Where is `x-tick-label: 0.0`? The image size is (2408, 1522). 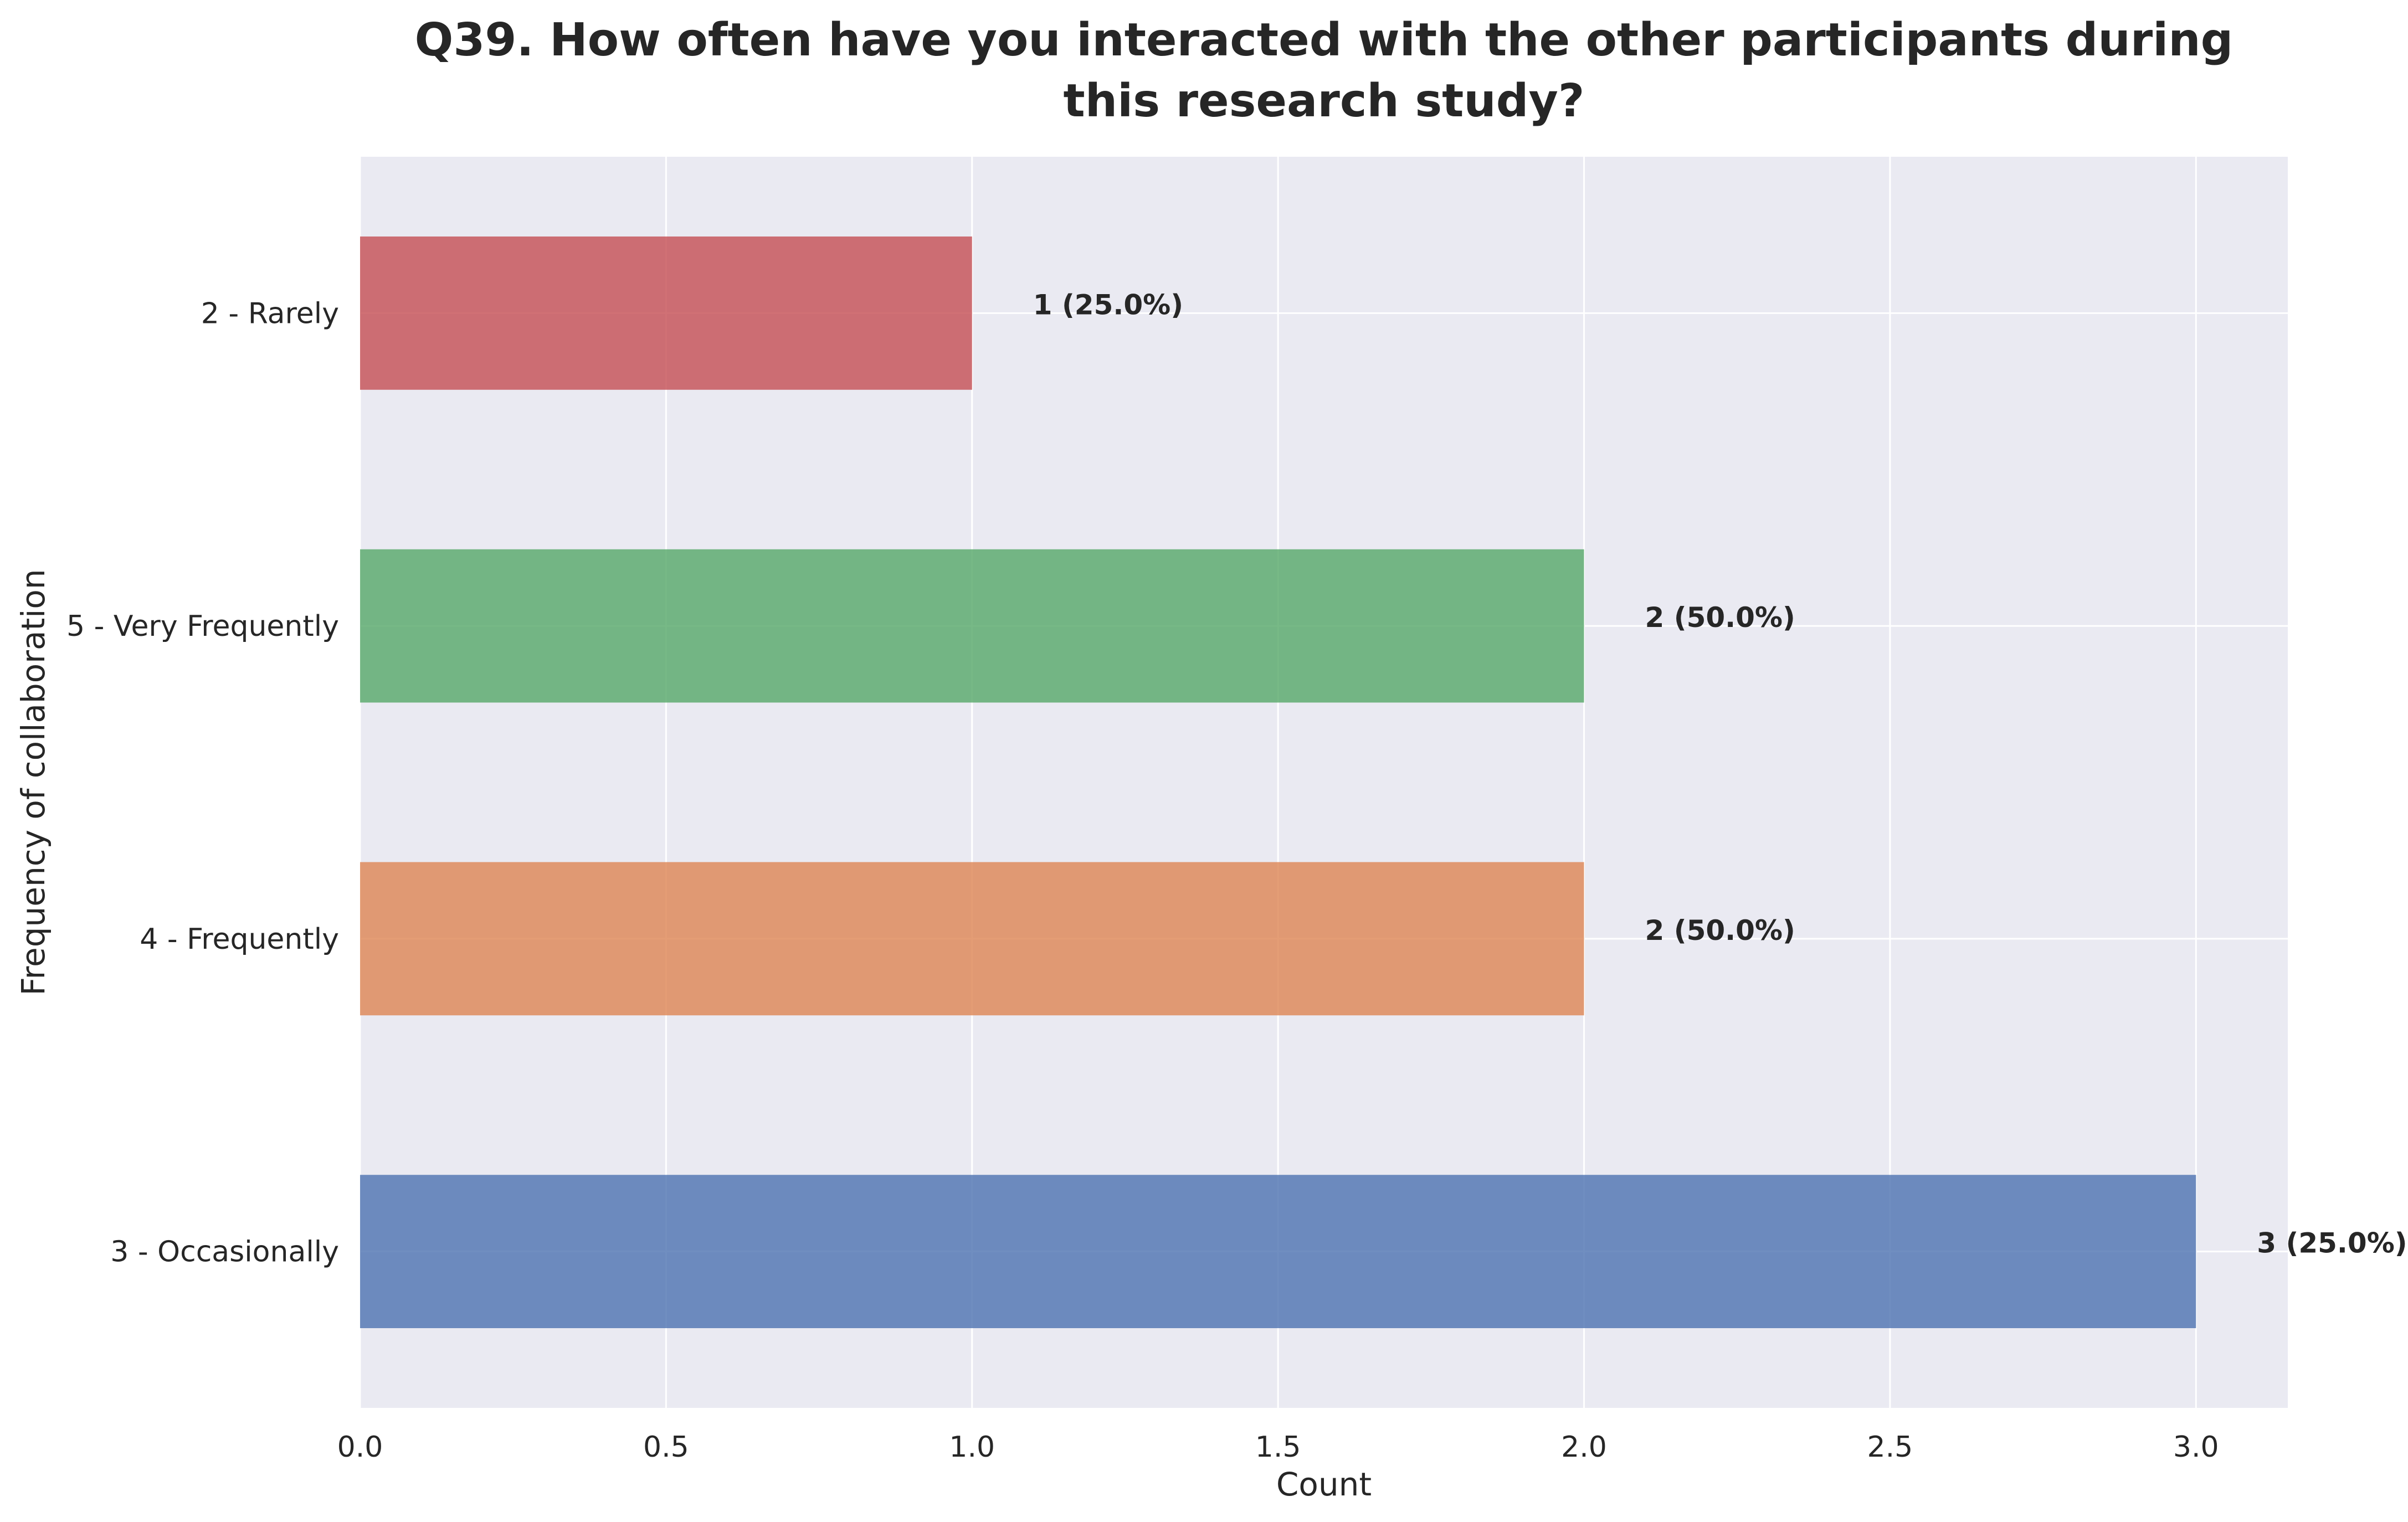 x-tick-label: 0.0 is located at coordinates (360, 1448).